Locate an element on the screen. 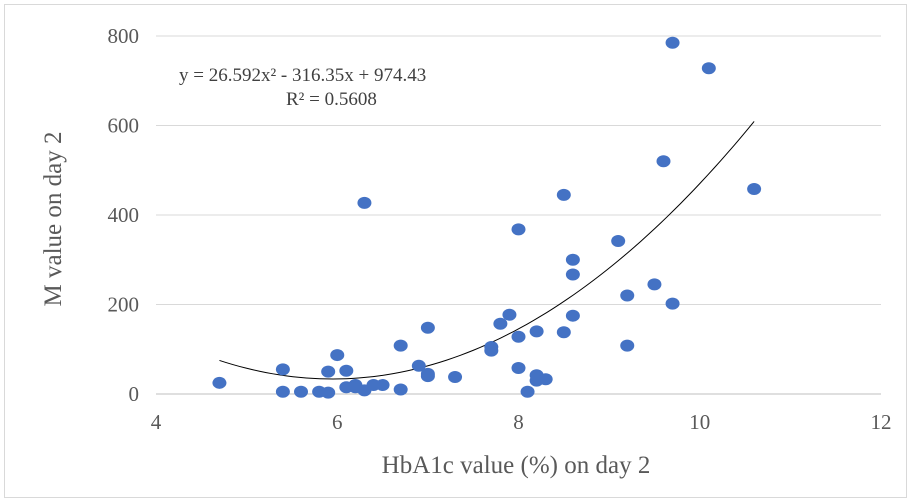 The width and height of the screenshot is (913, 504). y-tick-label: 800 is located at coordinates (124, 36).